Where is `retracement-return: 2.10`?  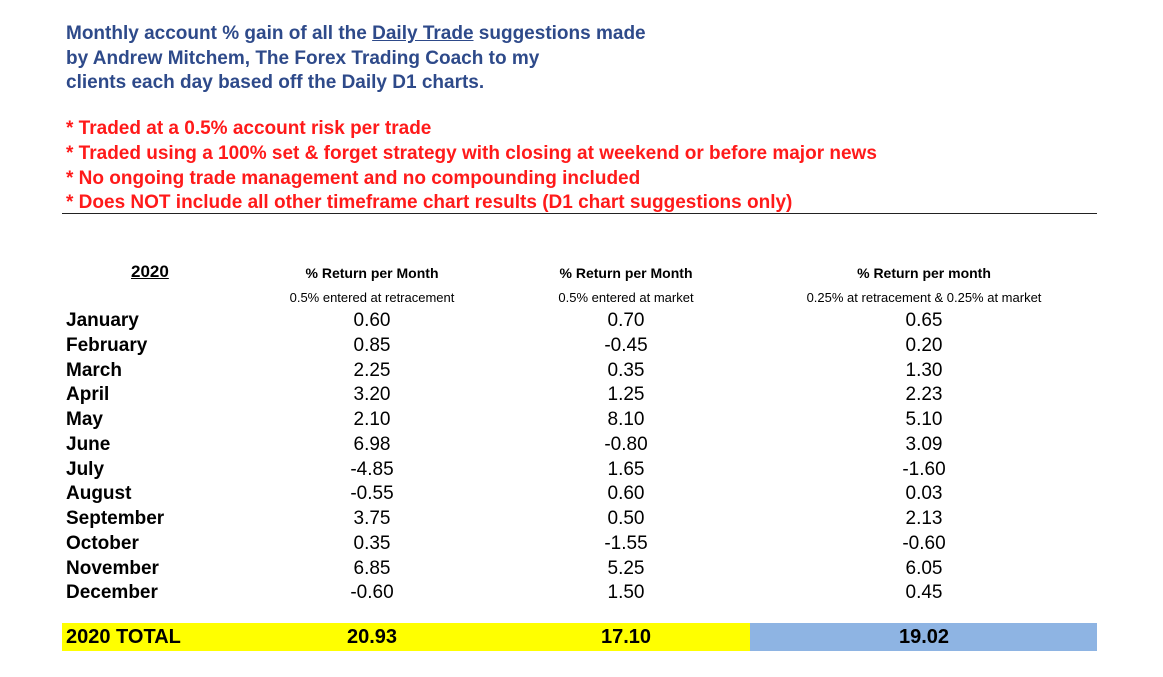 retracement-return: 2.10 is located at coordinates (372, 419).